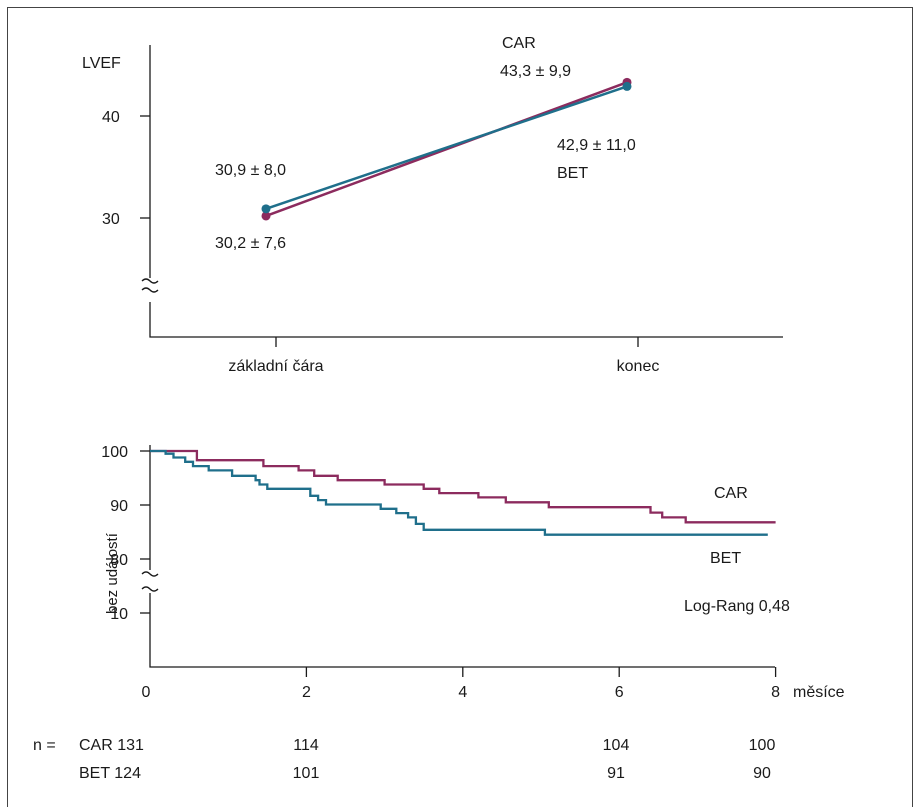 The height and width of the screenshot is (807, 922). I want to click on km-y-label: bez událostí, so click(112, 573).